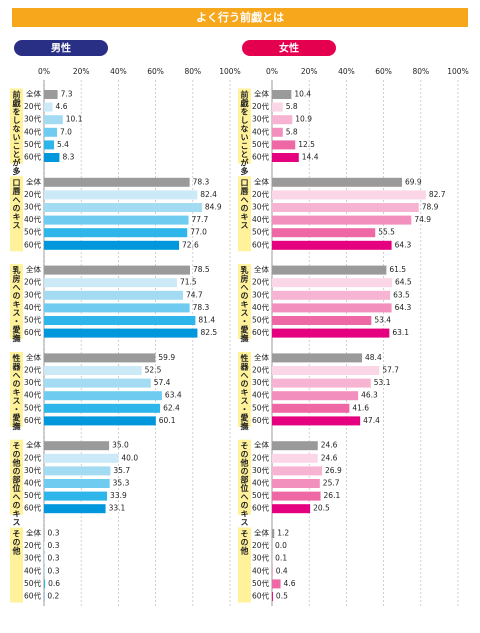 The height and width of the screenshot is (633, 480). Describe the element at coordinates (369, 395) in the screenshot. I see `value-label: 46.3` at that location.